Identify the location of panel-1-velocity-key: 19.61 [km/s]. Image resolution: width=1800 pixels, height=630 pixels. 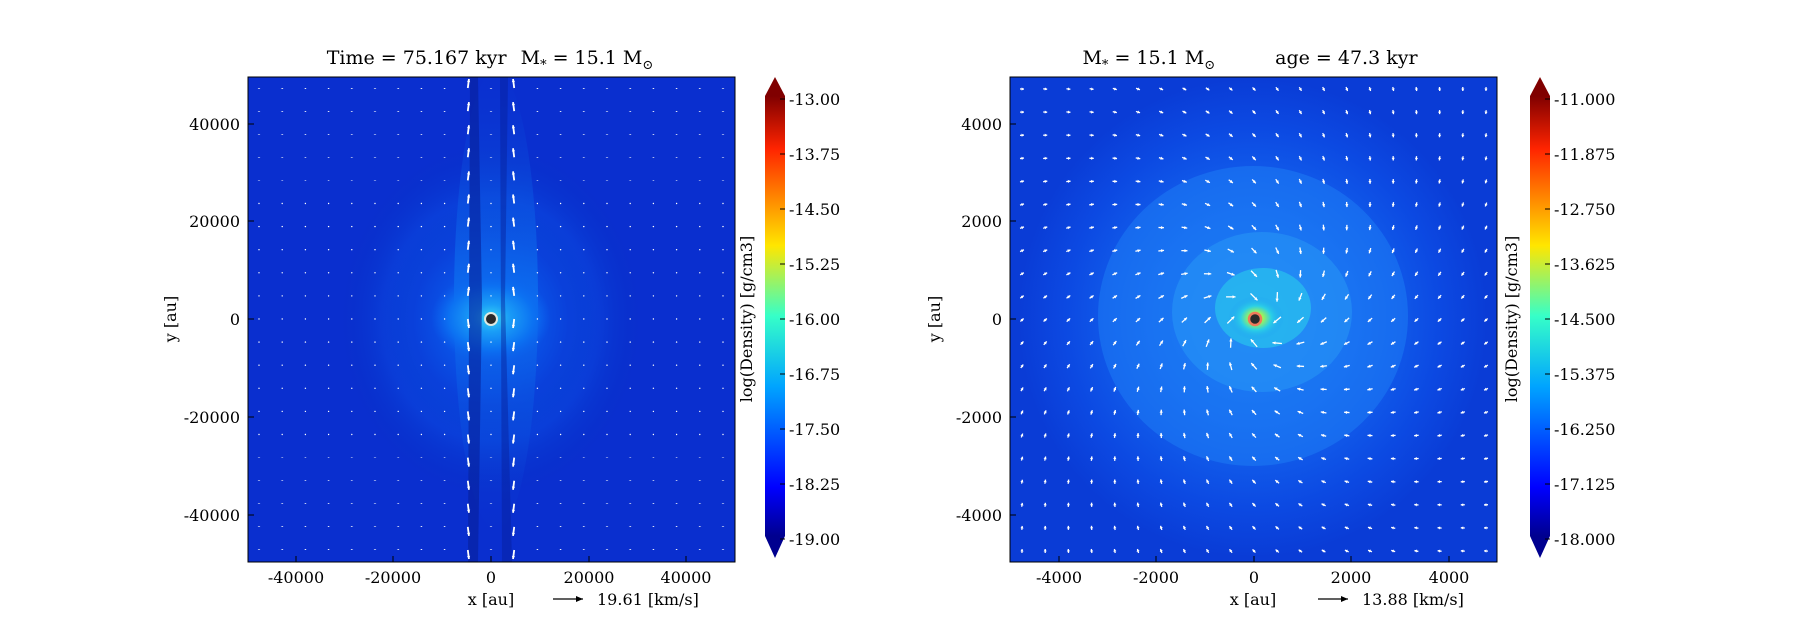
(626, 599).